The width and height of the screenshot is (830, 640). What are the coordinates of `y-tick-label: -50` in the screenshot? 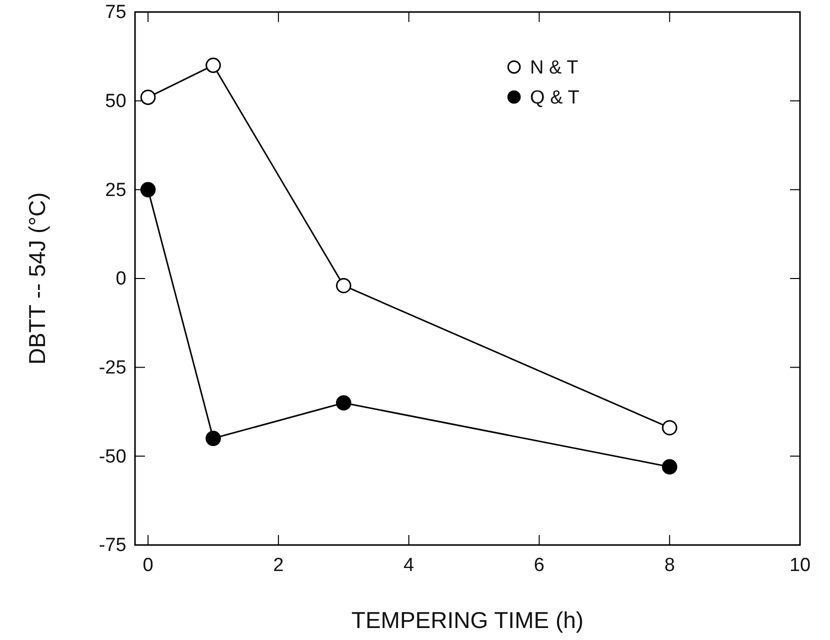 It's located at (112, 457).